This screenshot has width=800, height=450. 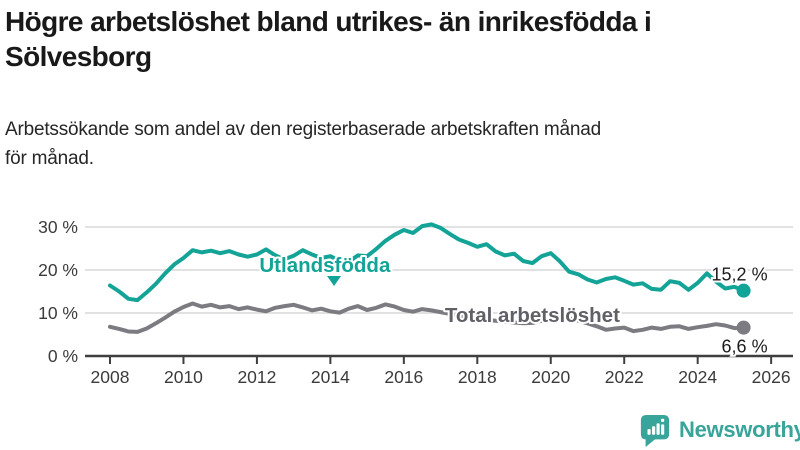 I want to click on x-tick-label: 2018, so click(x=477, y=377).